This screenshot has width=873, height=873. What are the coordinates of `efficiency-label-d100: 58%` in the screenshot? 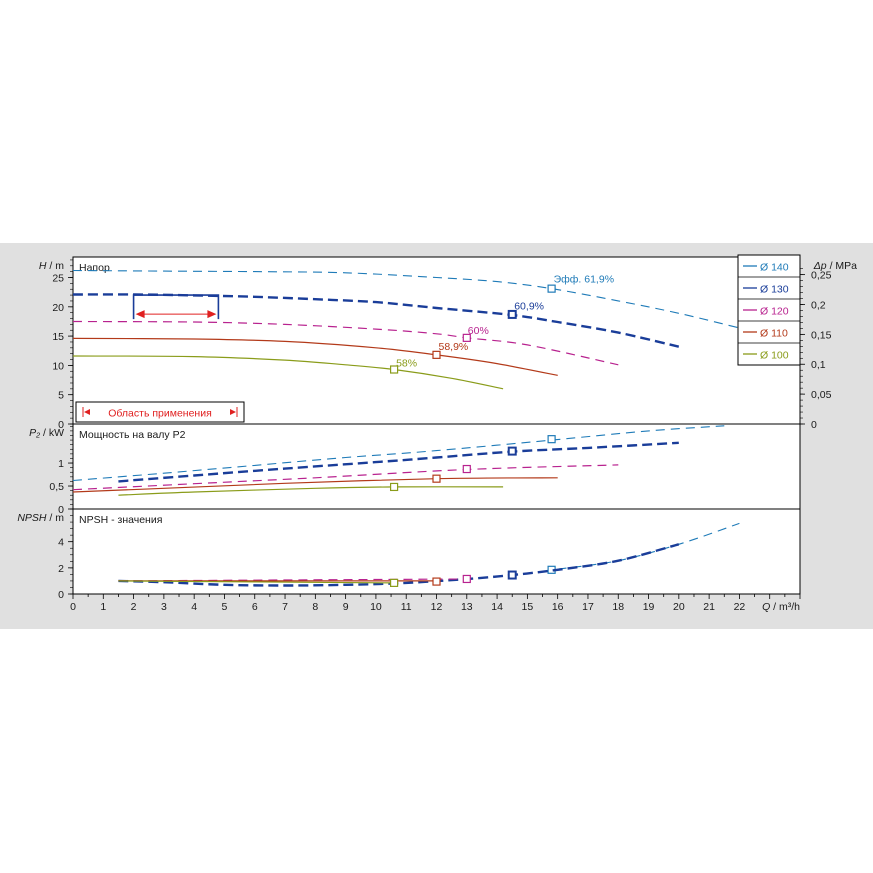 It's located at (406, 364).